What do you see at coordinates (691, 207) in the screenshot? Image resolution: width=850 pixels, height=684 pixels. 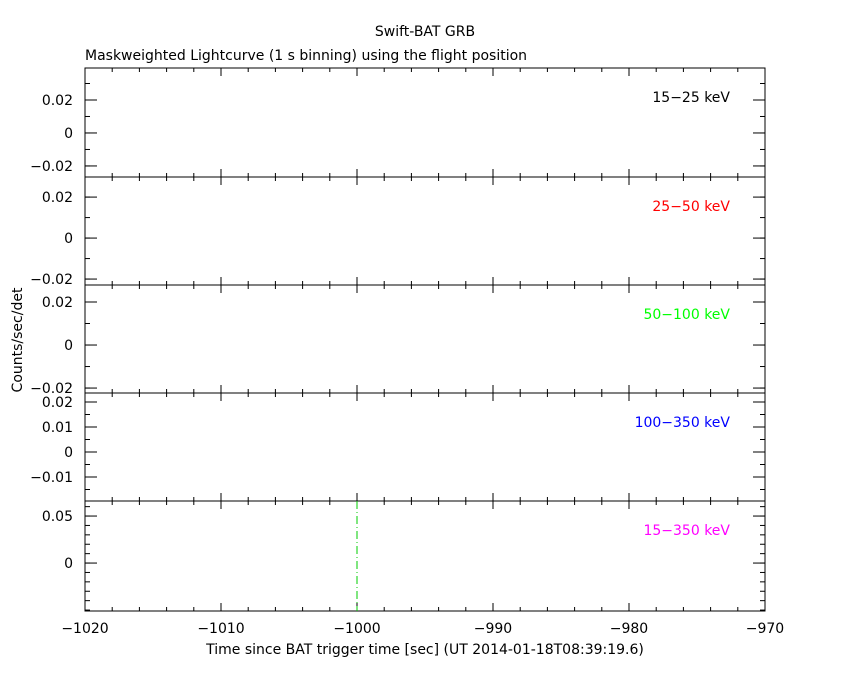 I see `panel-energy-label: 25−50 keV` at bounding box center [691, 207].